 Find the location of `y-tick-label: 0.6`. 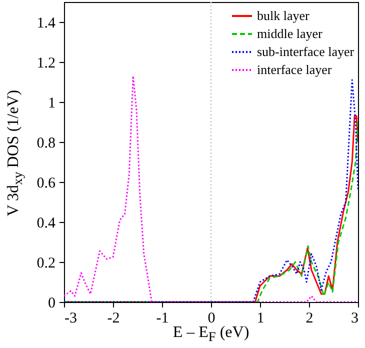

y-tick-label: 0.6 is located at coordinates (46, 184).